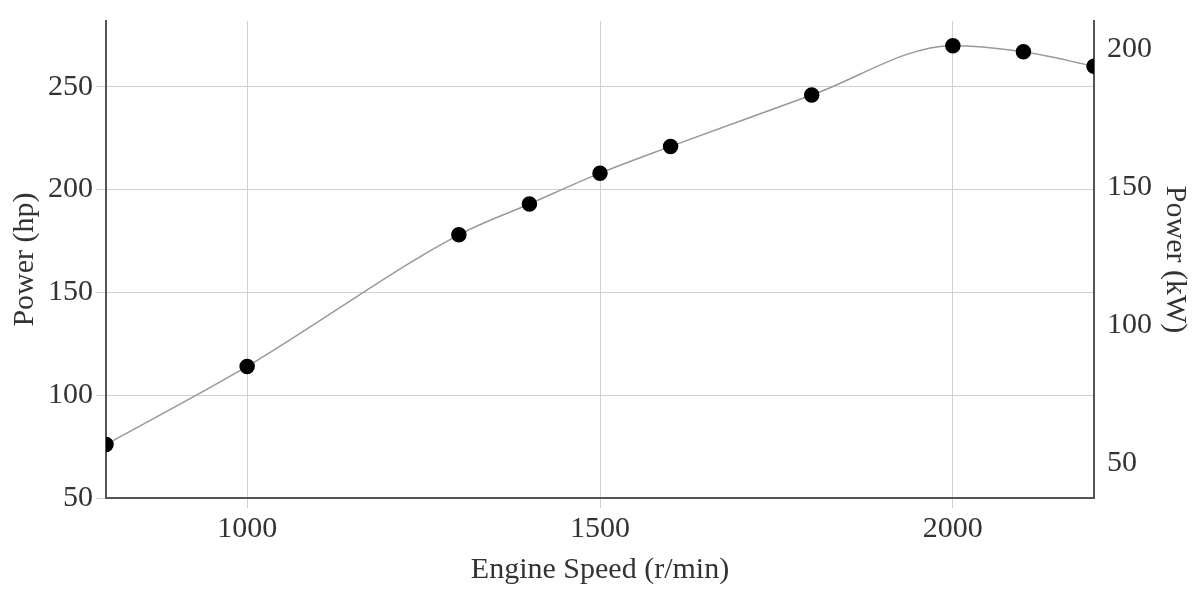  Describe the element at coordinates (600, 526) in the screenshot. I see `x-tick-label: 1500` at that location.